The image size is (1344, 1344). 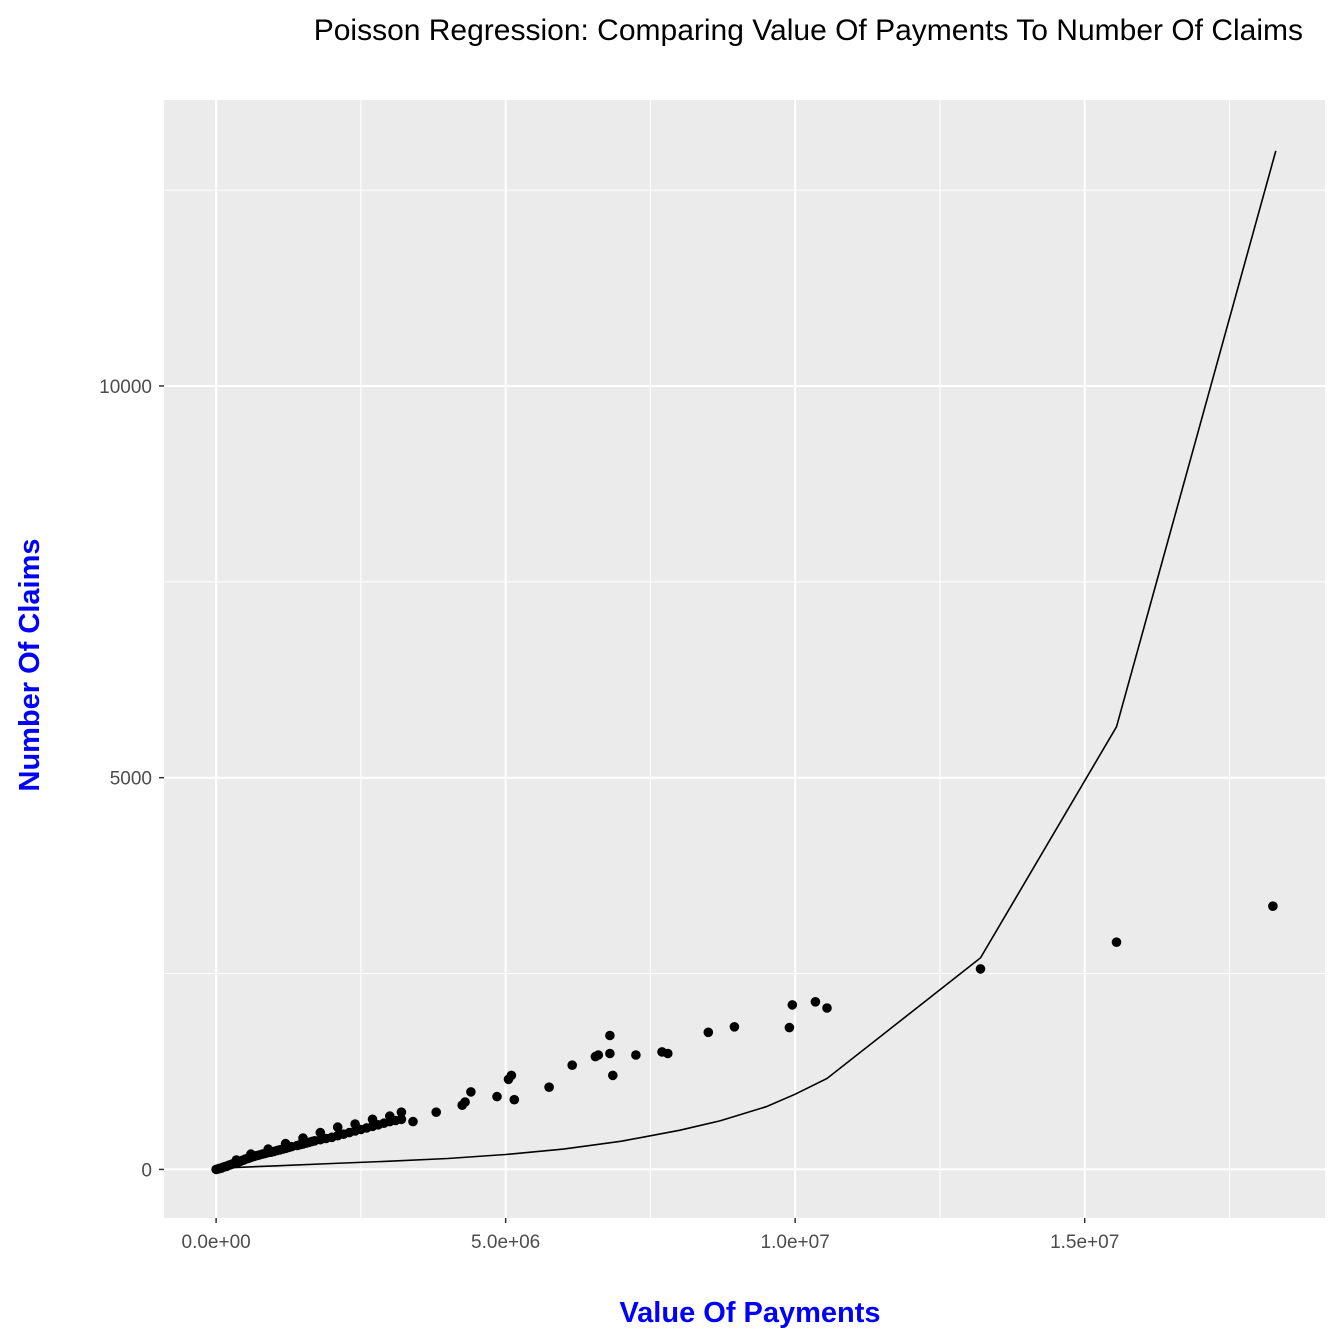 I want to click on y-axis-title: Number Of Claims, so click(x=30, y=665).